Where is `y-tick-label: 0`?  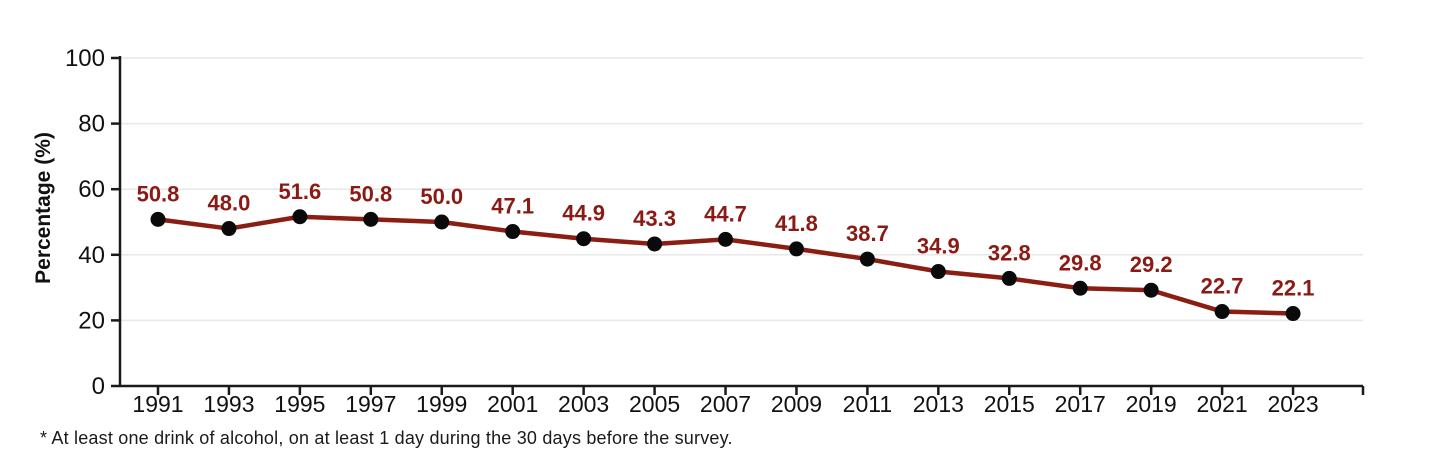 y-tick-label: 0 is located at coordinates (98, 386).